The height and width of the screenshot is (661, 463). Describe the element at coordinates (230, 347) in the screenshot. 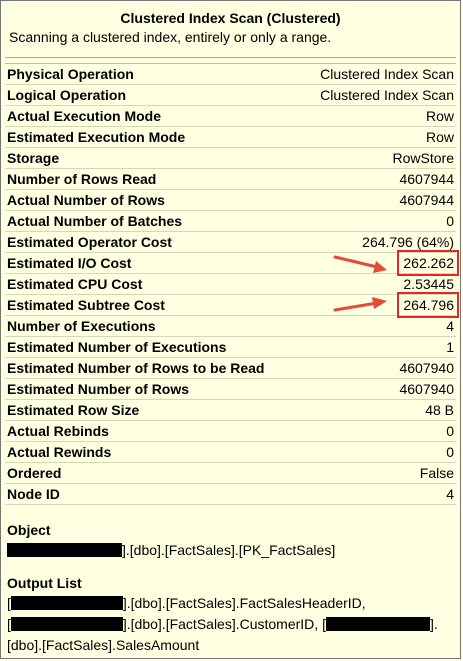

I see `property-row-estimated-number-of-executions: Estimated Number of Executions 1` at that location.